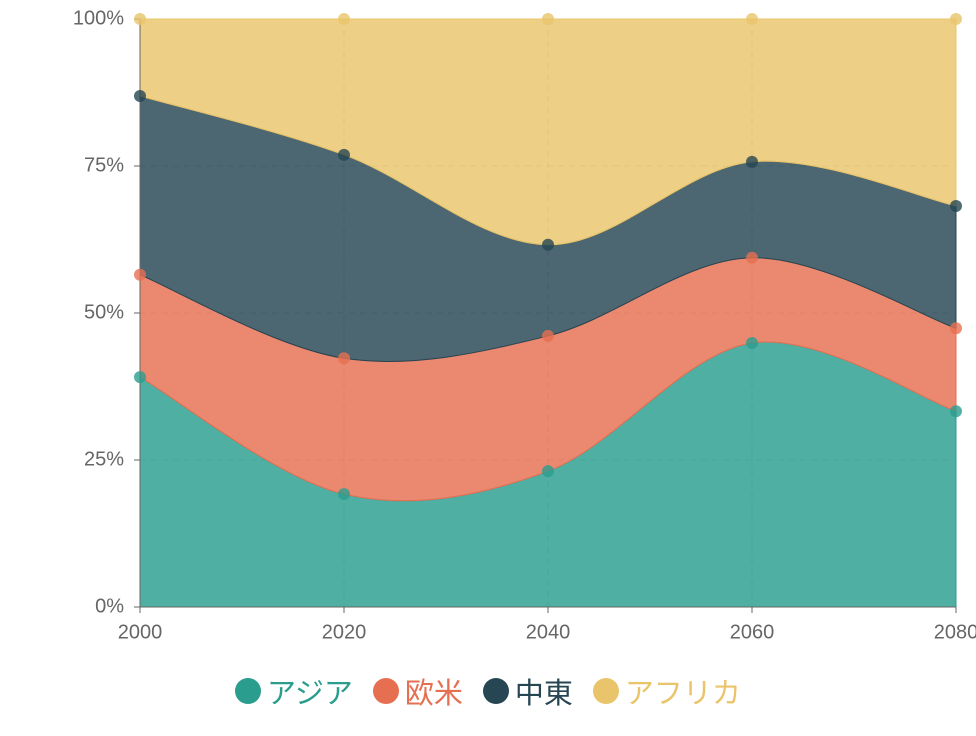  I want to click on legend-item: アジア, so click(294, 691).